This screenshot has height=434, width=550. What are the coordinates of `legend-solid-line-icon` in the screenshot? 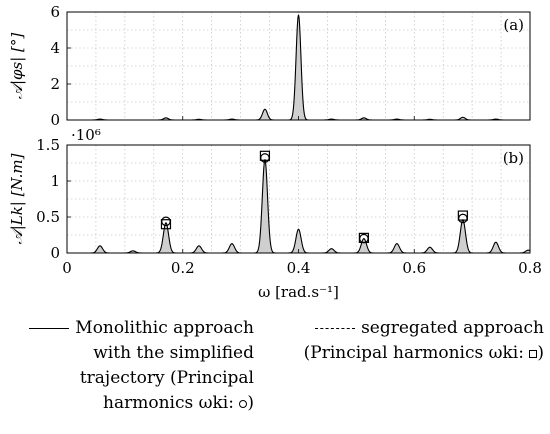 It's located at (49, 328).